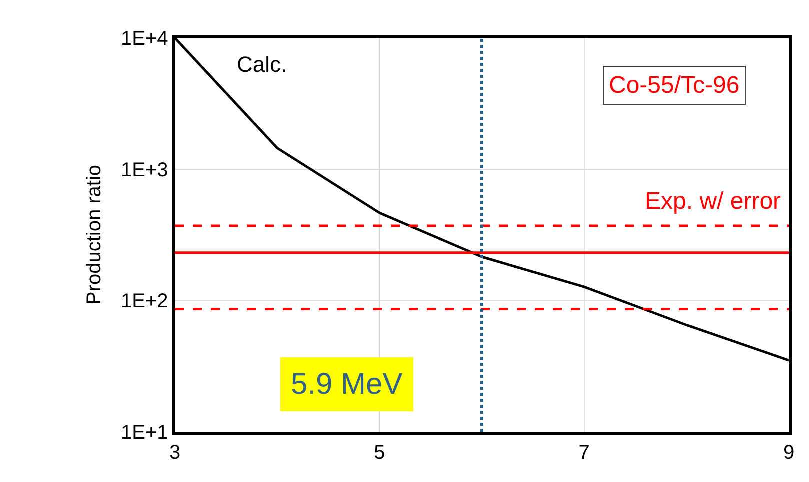  I want to click on x-tick-label: 7, so click(584, 453).